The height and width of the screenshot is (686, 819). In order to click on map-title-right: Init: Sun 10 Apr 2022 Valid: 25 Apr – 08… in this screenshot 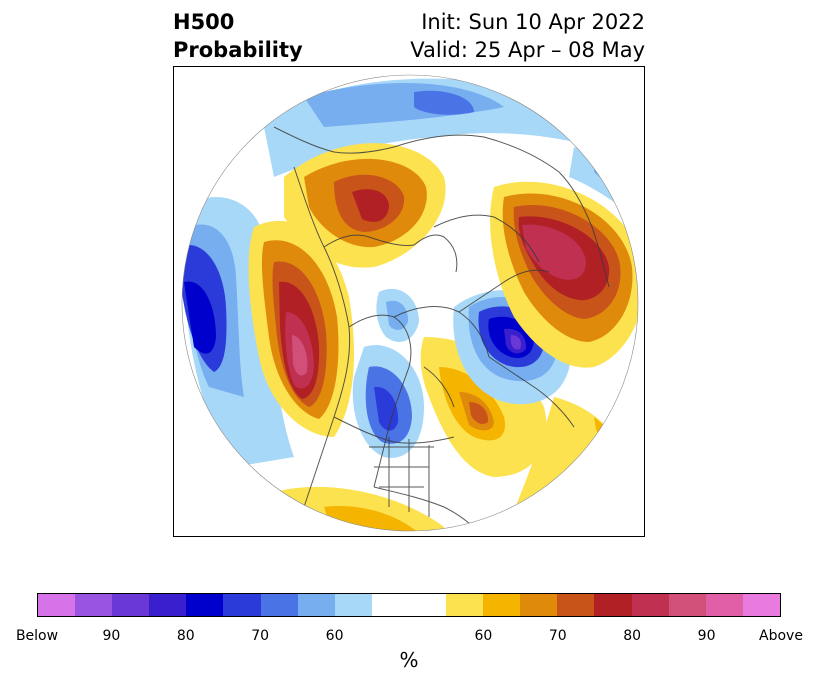, I will do `click(527, 36)`.